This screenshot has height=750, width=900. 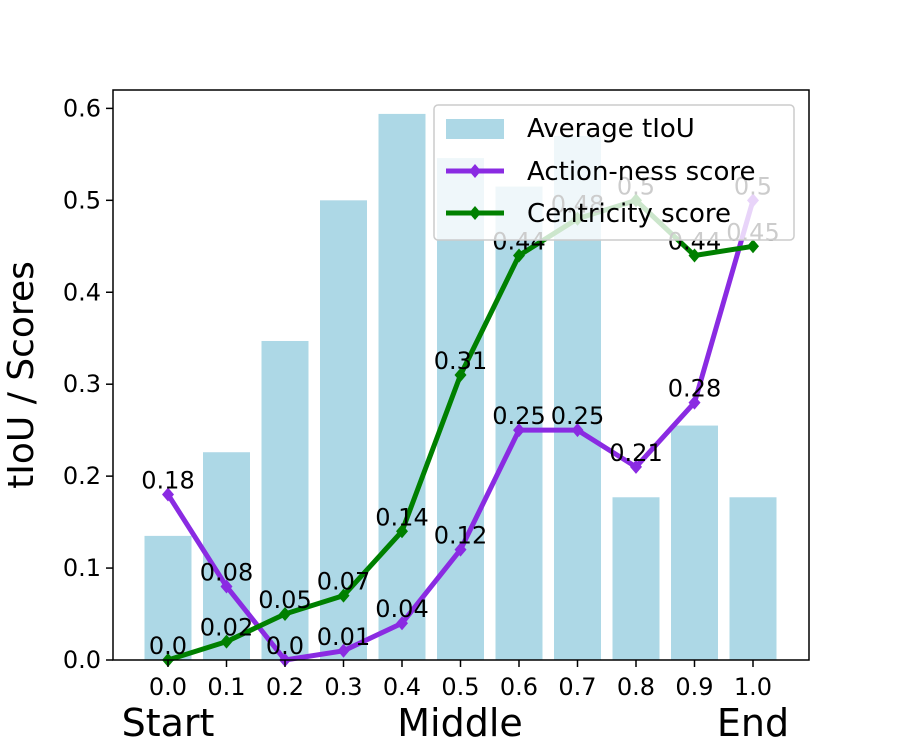 I want to click on data-label-centricity: 0.31, so click(x=460, y=361).